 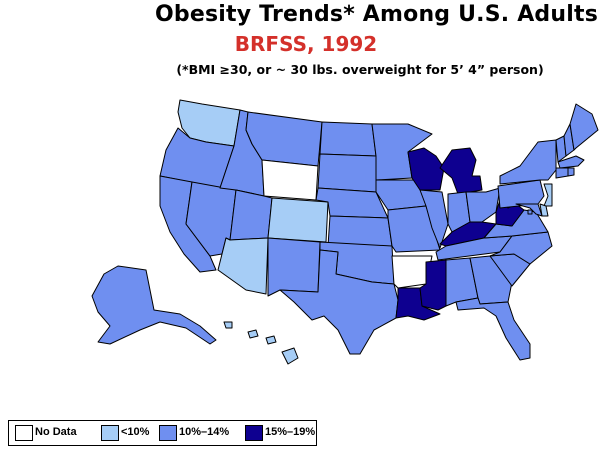 What do you see at coordinates (306, 44) in the screenshot?
I see `map-subtitle: BRFSS, 1992` at bounding box center [306, 44].